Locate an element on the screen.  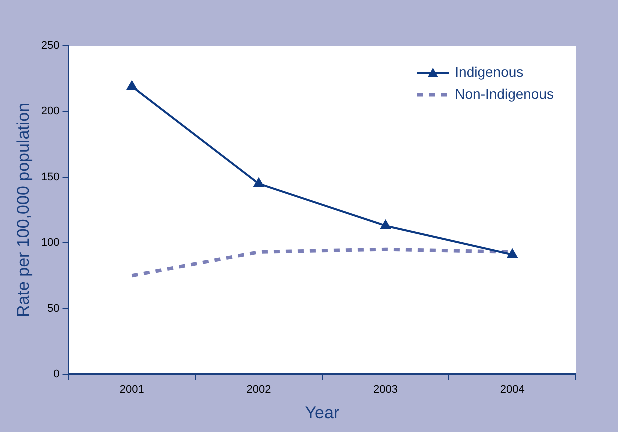
y-tick-label: 200 is located at coordinates (50, 112).